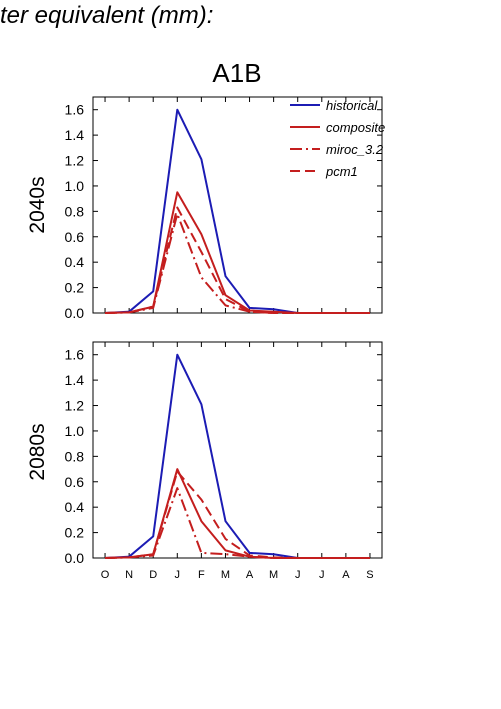  I want to click on x-tick-label: O, so click(105, 575).